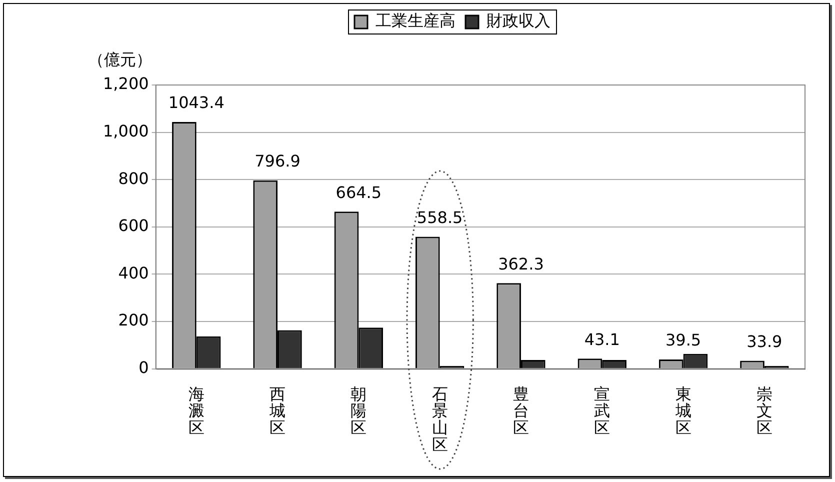 This screenshot has height=482, width=835. Describe the element at coordinates (133, 178) in the screenshot. I see `y-tick-label: 800` at that location.